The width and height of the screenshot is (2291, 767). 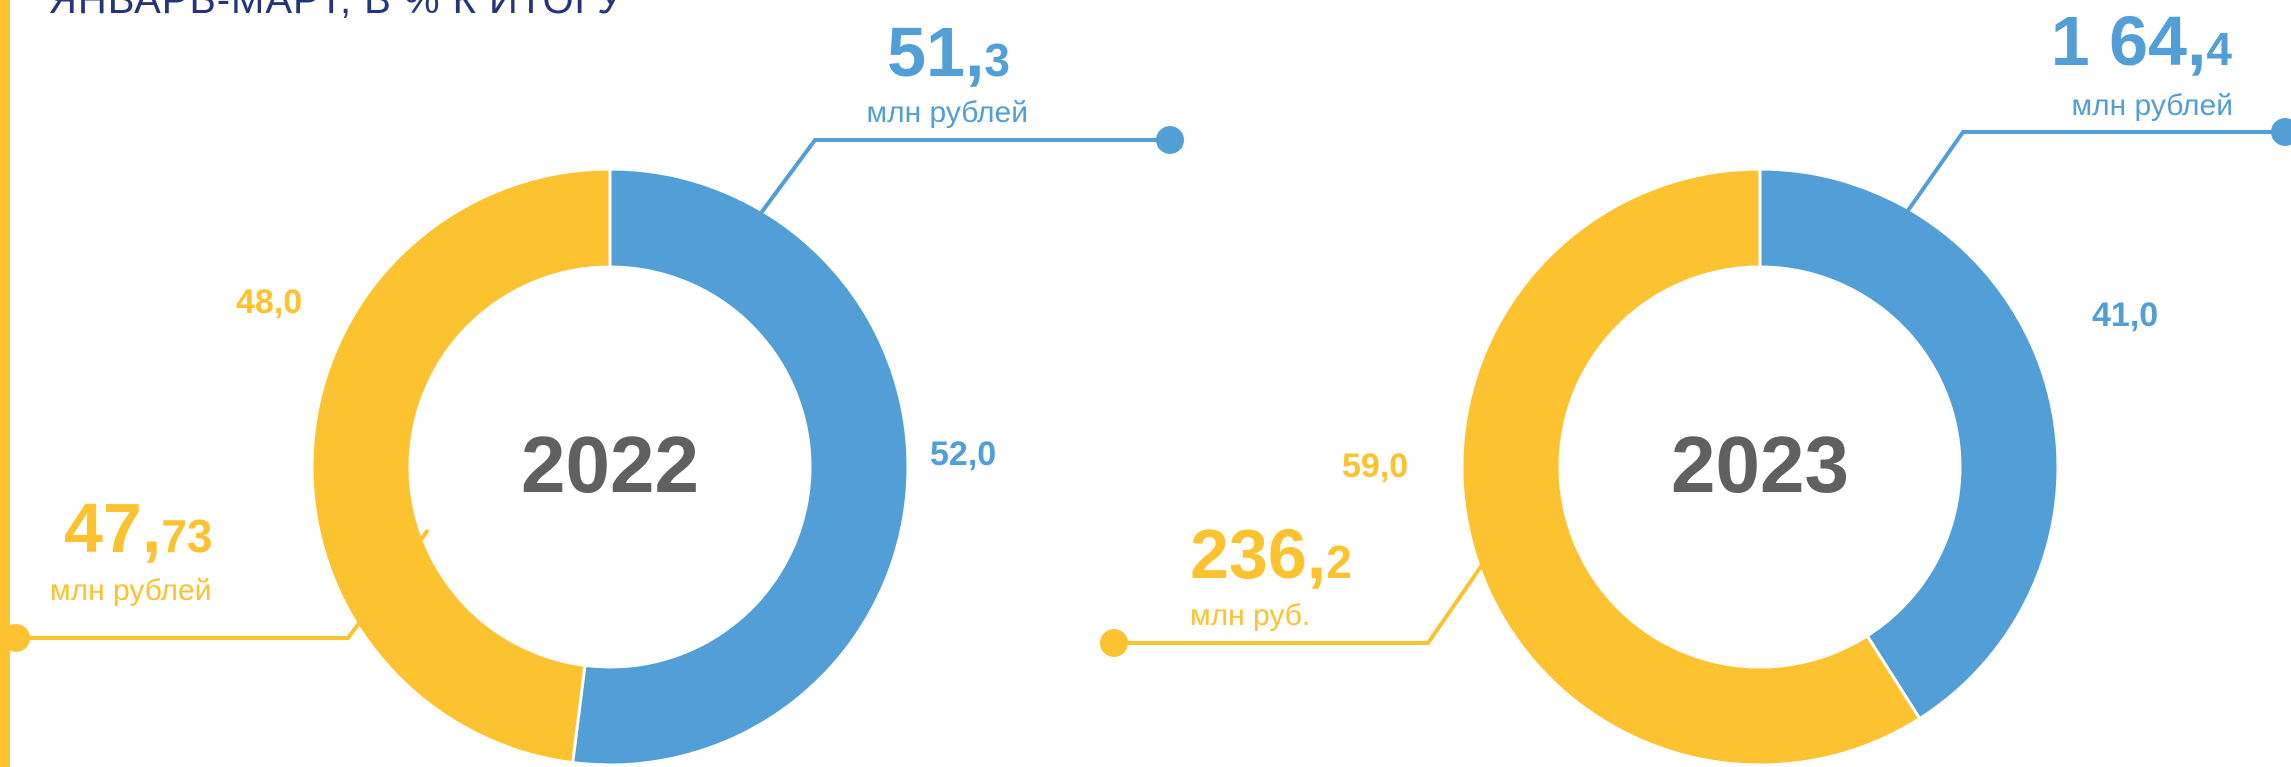 I want to click on percent-label-2022-yellow: 48,0, so click(x=269, y=302).